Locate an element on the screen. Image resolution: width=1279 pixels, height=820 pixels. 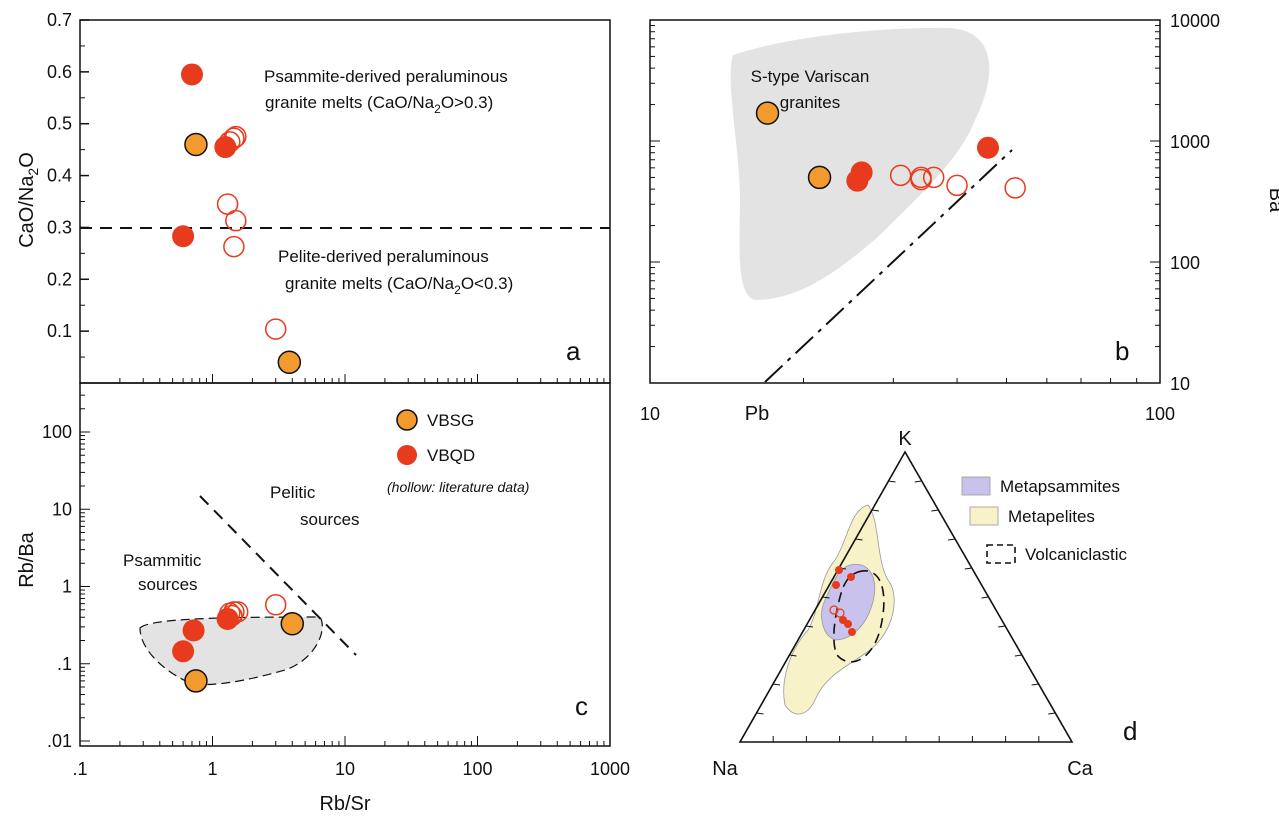
y-tick-label: .1 is located at coordinates (64, 664).